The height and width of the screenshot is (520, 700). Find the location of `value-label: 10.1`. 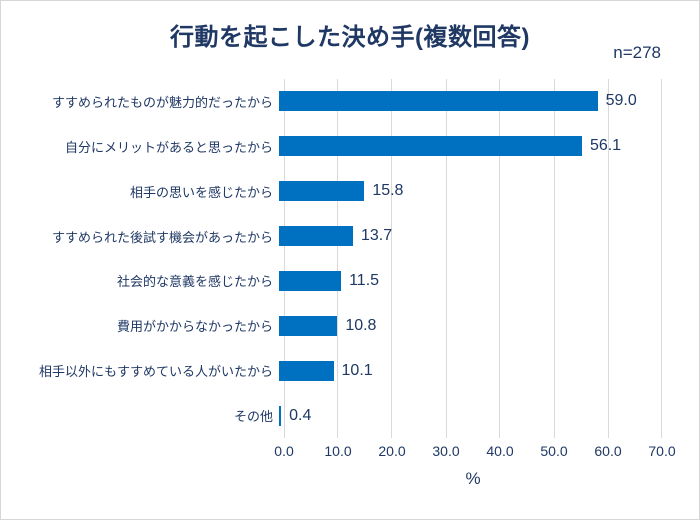

value-label: 10.1 is located at coordinates (357, 370).